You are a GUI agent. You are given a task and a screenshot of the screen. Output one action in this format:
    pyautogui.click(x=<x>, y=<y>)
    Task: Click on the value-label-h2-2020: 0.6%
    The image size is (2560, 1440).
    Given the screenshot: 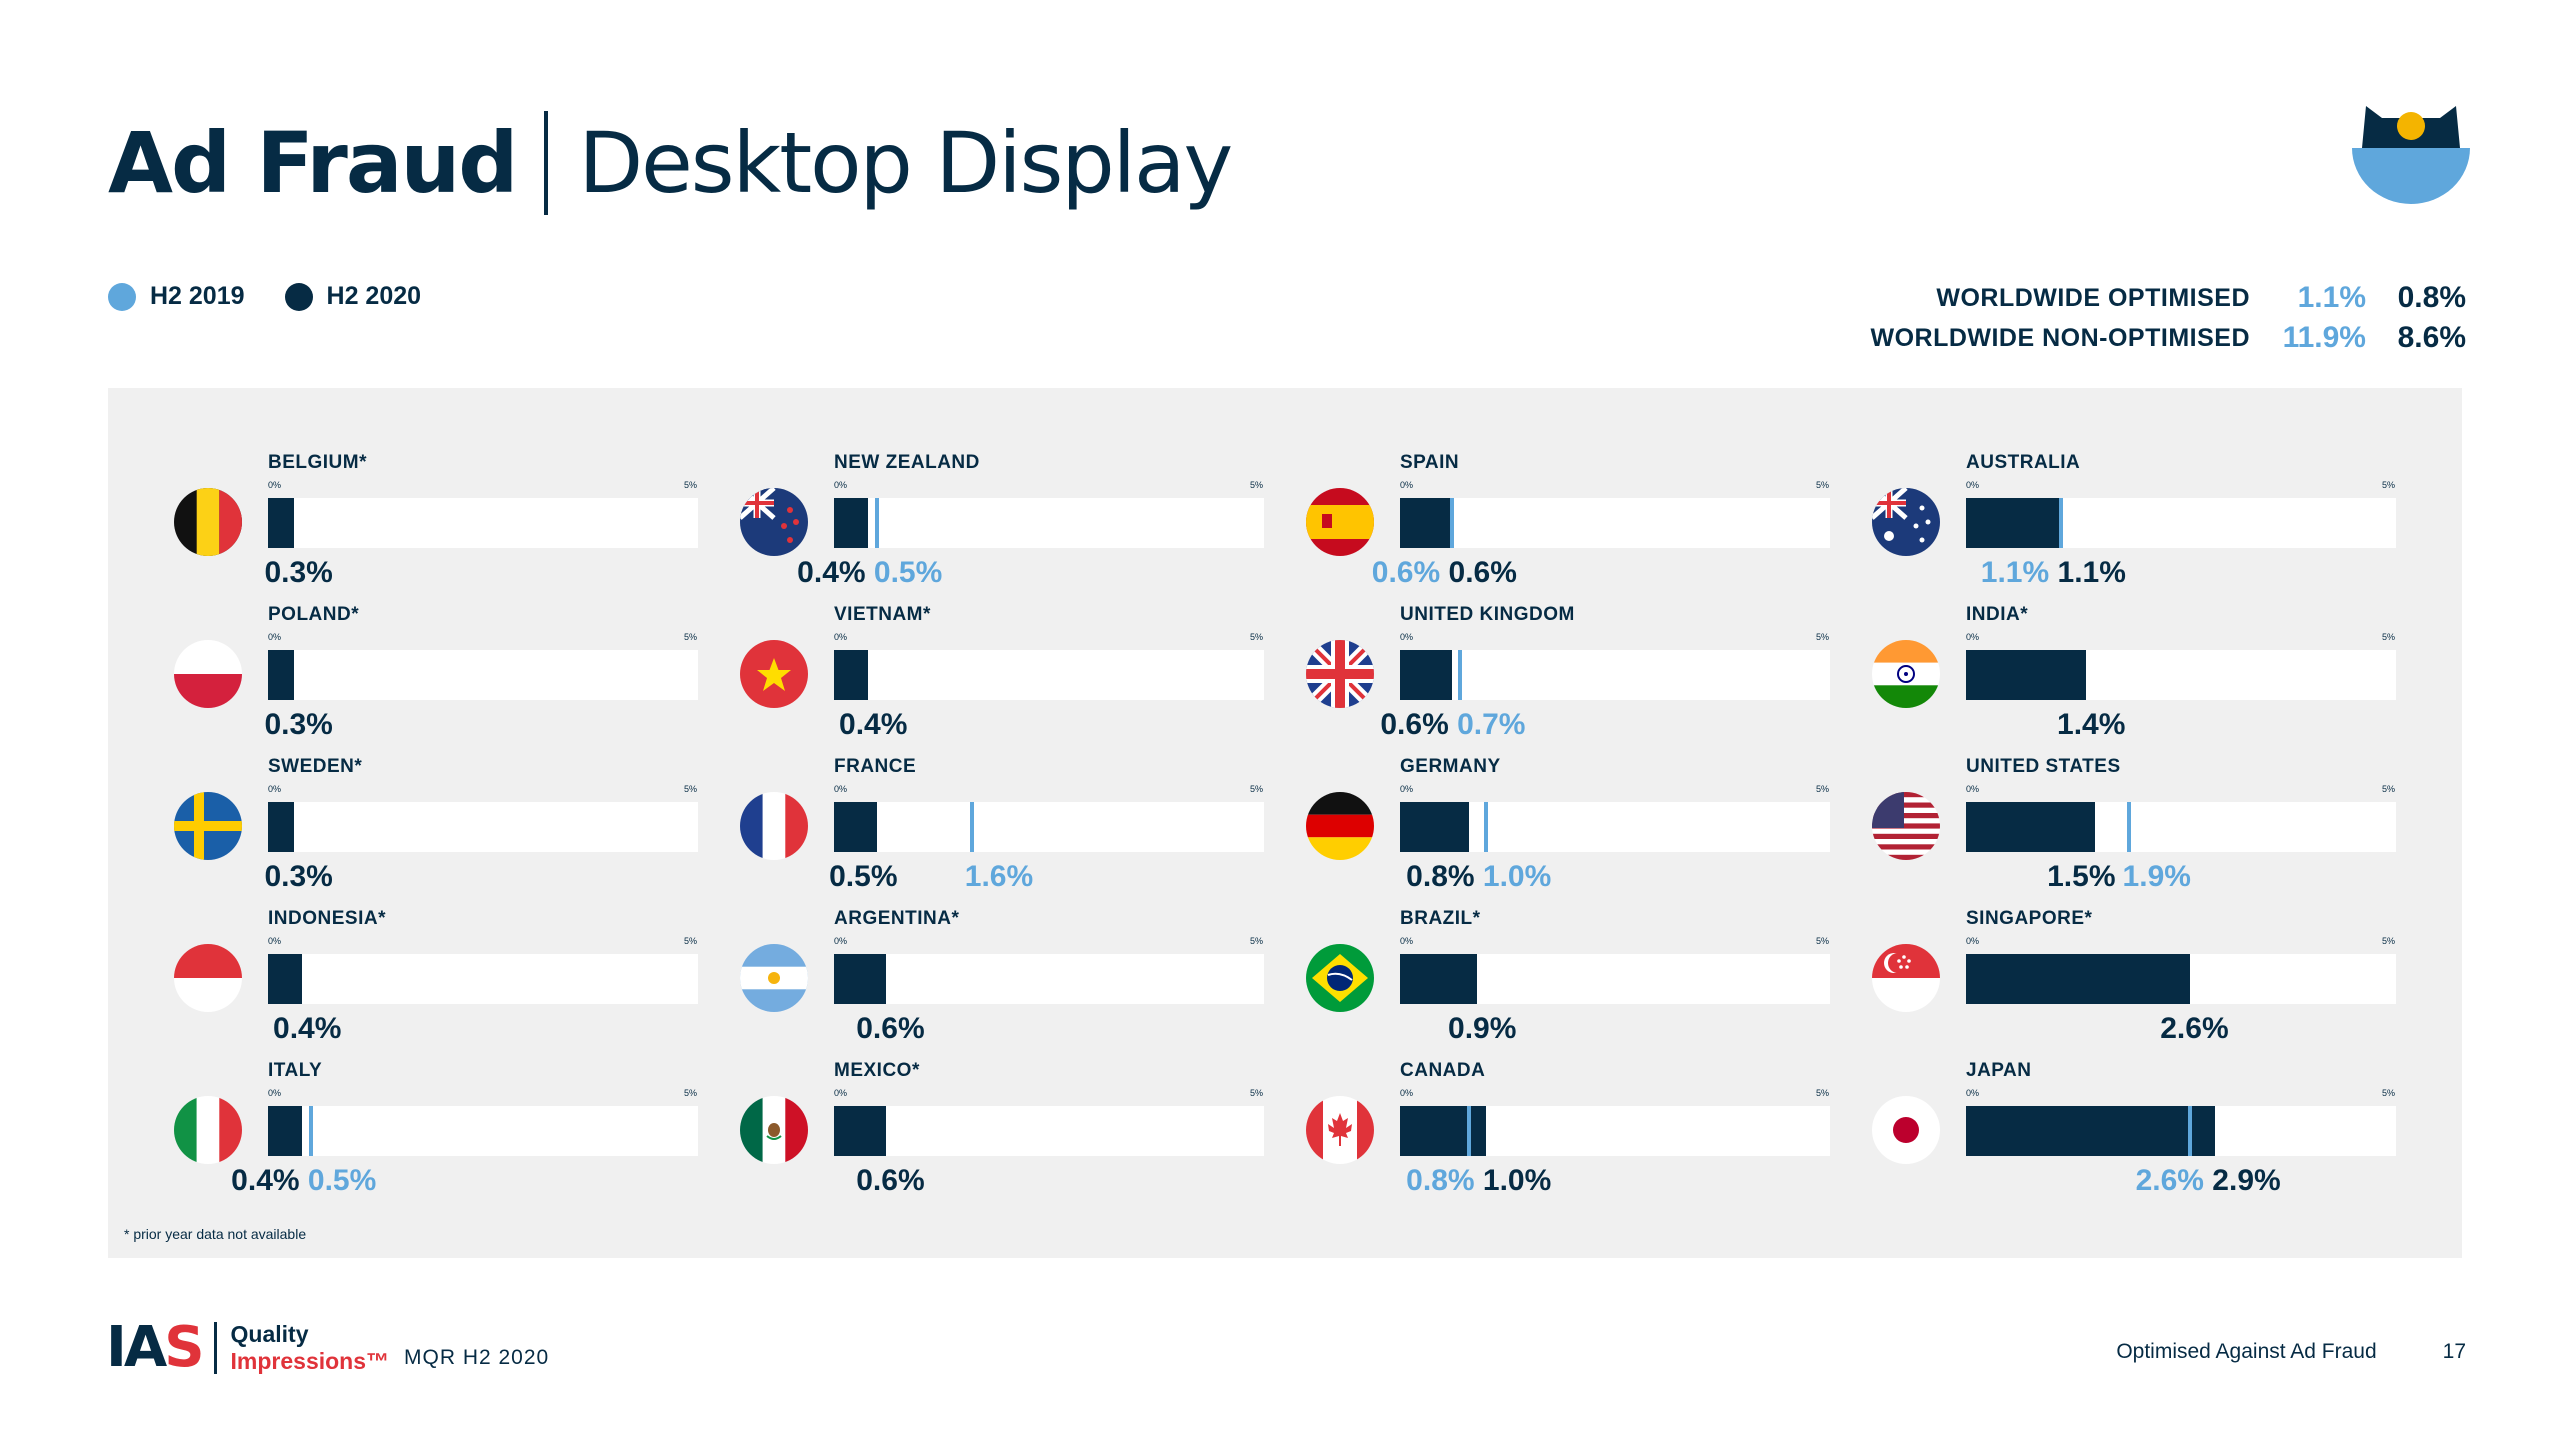 What is the action you would take?
    pyautogui.click(x=1482, y=572)
    